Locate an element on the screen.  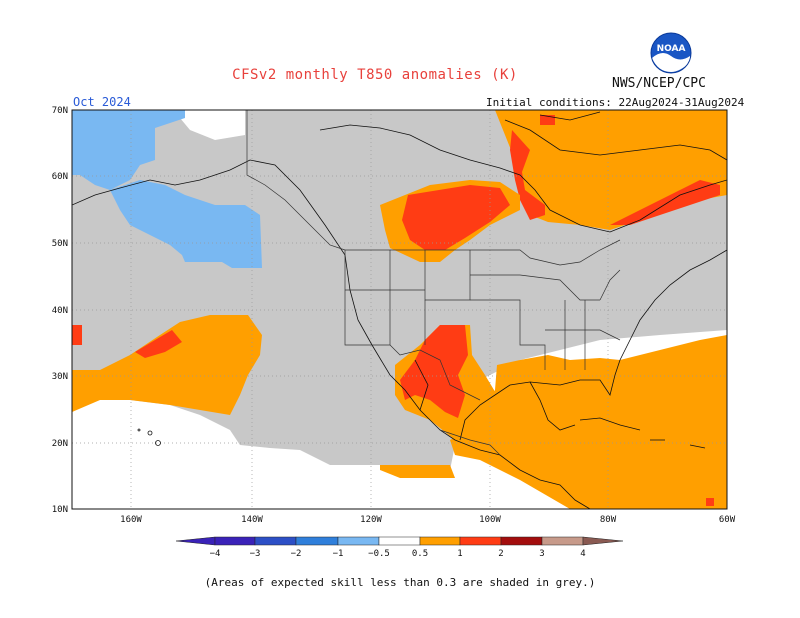
colorbar-label: 1 is located at coordinates (459, 554).